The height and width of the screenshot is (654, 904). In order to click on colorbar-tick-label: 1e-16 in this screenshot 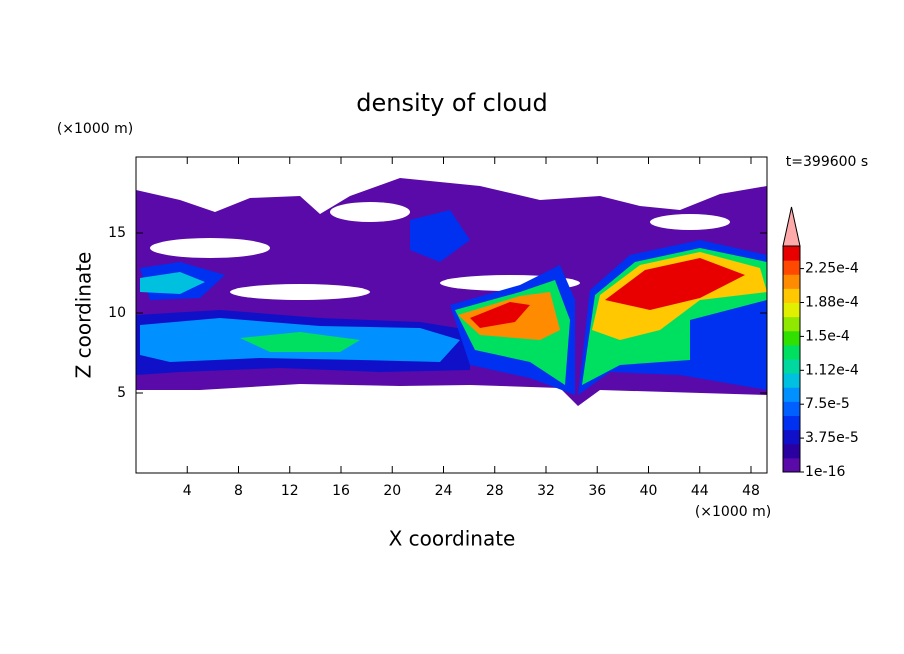, I will do `click(825, 472)`.